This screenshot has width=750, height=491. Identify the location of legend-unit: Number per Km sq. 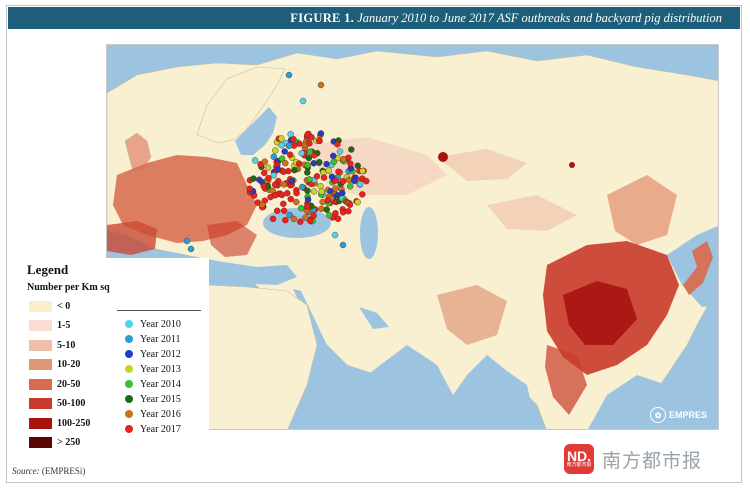
(68, 287).